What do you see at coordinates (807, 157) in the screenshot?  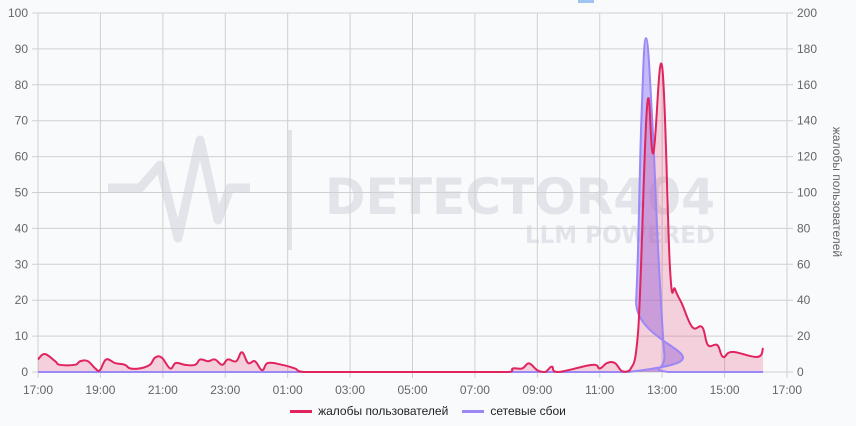 I see `y-tick-right: 120` at bounding box center [807, 157].